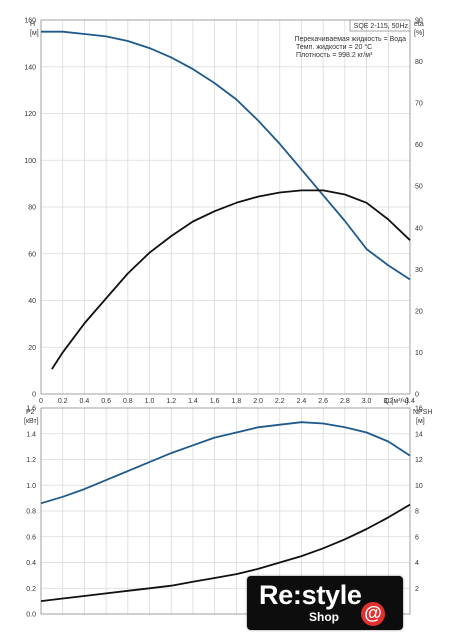 This screenshot has width=456, height=640. I want to click on p2-tick-label: 1.4, so click(31, 434).